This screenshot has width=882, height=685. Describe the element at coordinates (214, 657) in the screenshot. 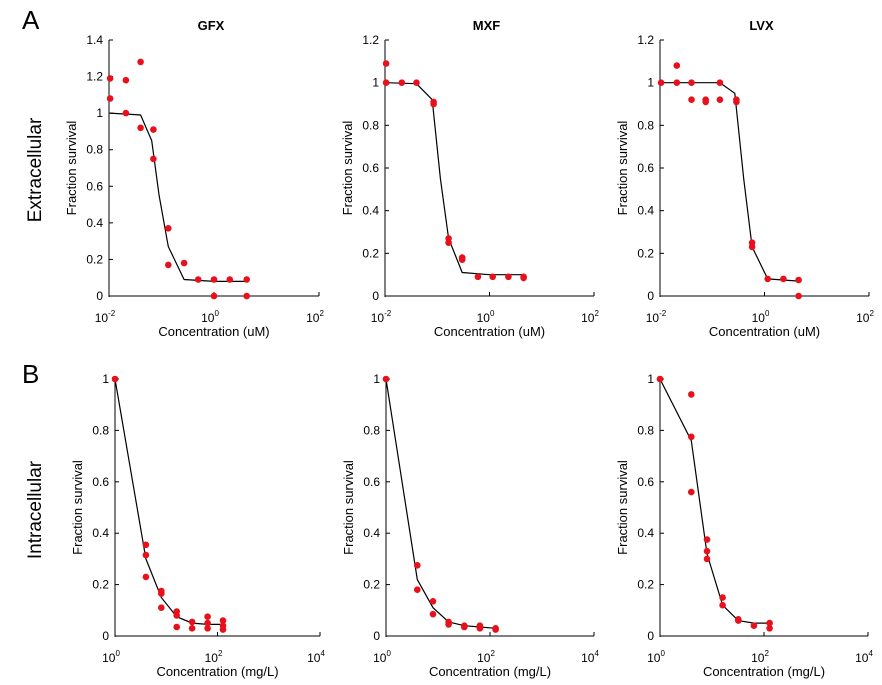

I see `x-tick-label: 10²` at that location.